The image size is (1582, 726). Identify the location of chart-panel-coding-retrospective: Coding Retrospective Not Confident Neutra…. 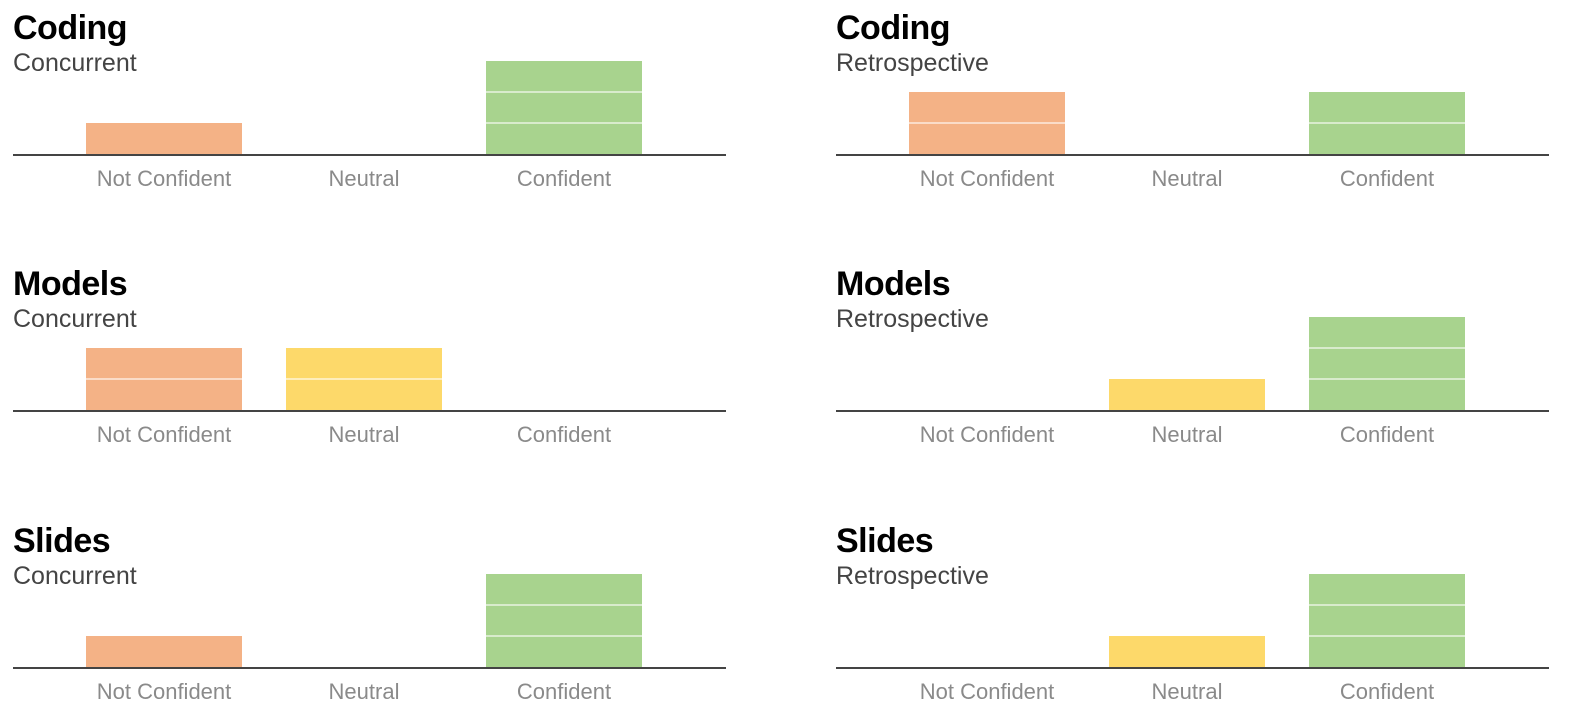
(1201, 105).